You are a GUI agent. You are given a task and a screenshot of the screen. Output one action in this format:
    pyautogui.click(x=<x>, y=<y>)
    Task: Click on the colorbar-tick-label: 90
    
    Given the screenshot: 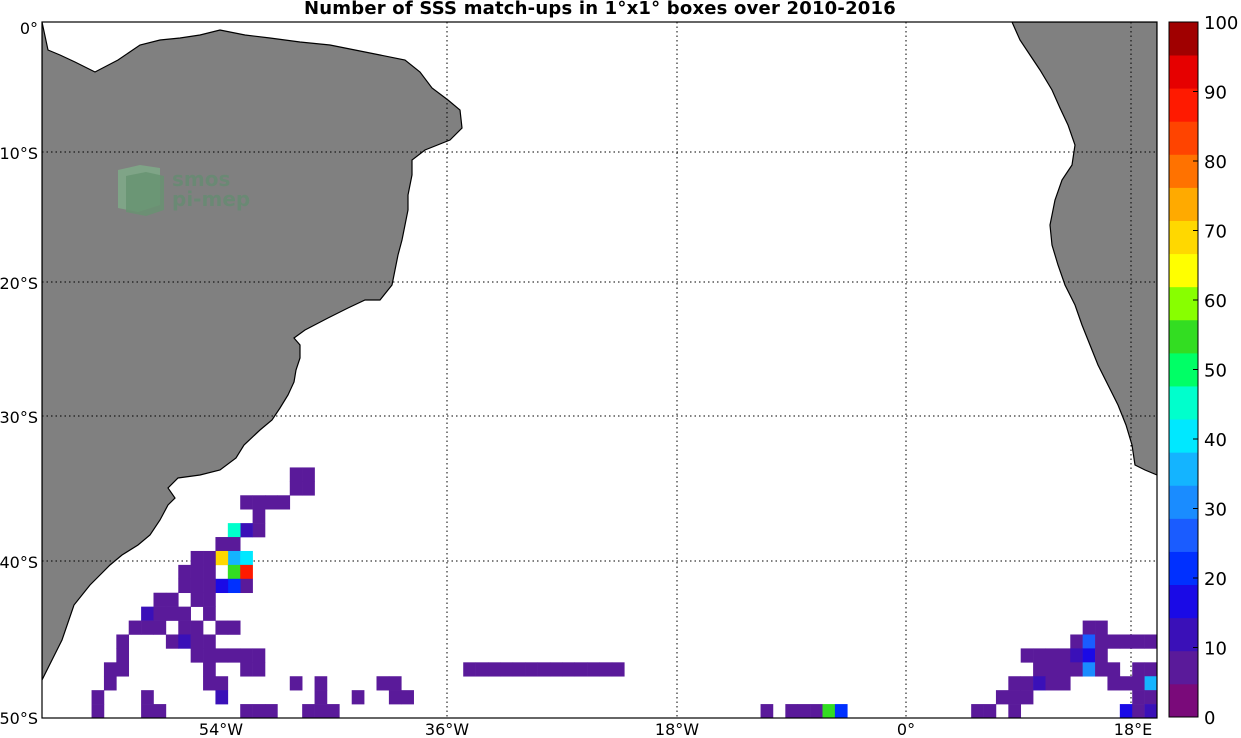 What is the action you would take?
    pyautogui.click(x=1215, y=93)
    